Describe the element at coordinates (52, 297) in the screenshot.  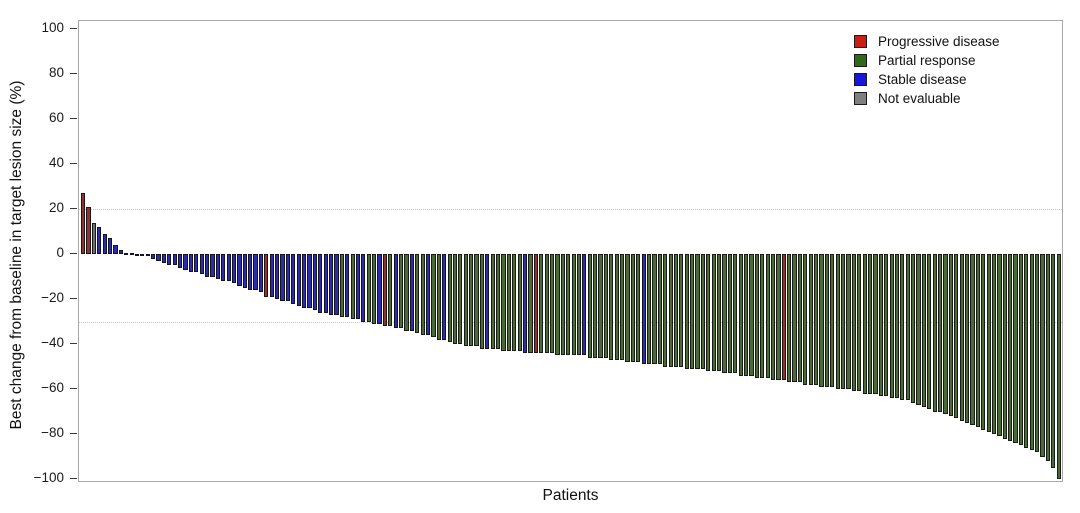
I see `y-tick-label: −20` at that location.